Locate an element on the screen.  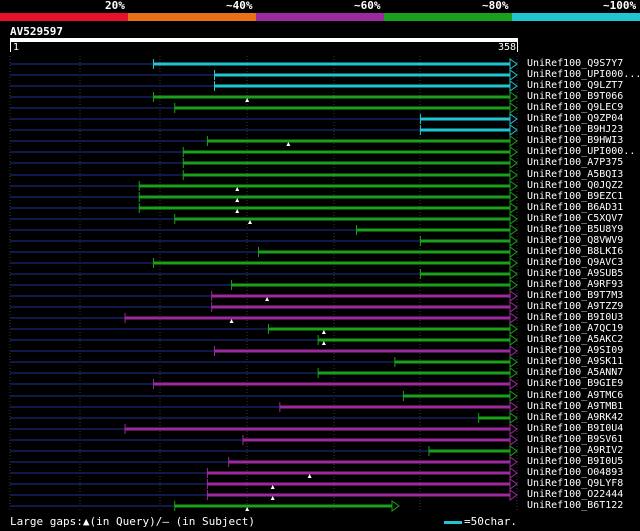
hit-label: UniRef100_B9I0U4 is located at coordinates (575, 428).